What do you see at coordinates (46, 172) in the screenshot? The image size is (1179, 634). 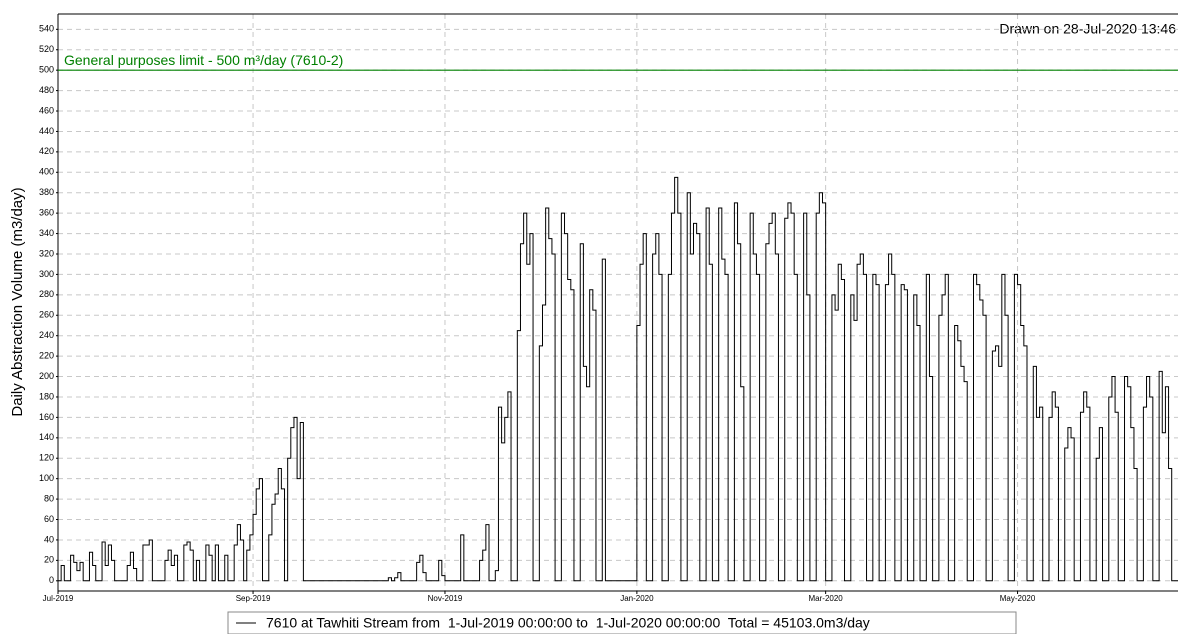 I see `y-tick-label: 400` at bounding box center [46, 172].